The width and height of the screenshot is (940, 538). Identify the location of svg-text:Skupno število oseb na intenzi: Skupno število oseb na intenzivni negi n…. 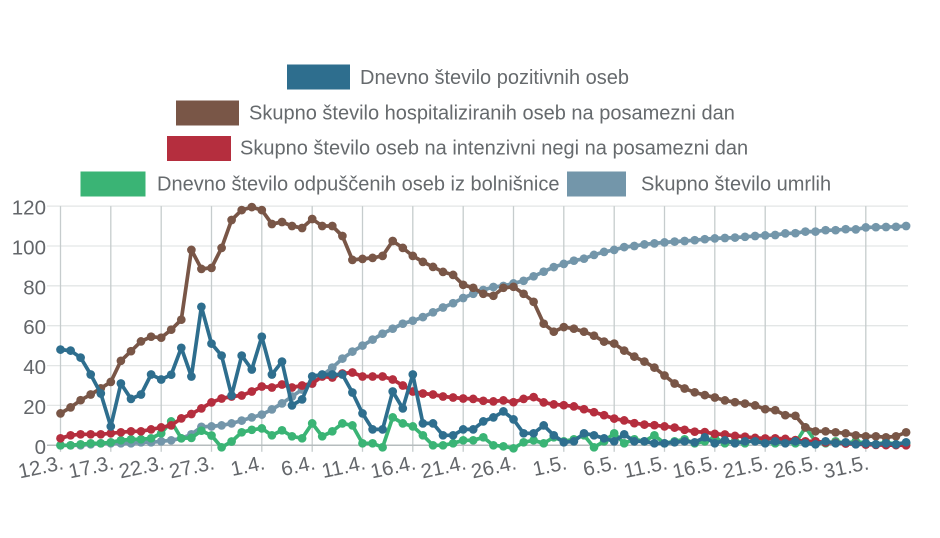
(494, 149).